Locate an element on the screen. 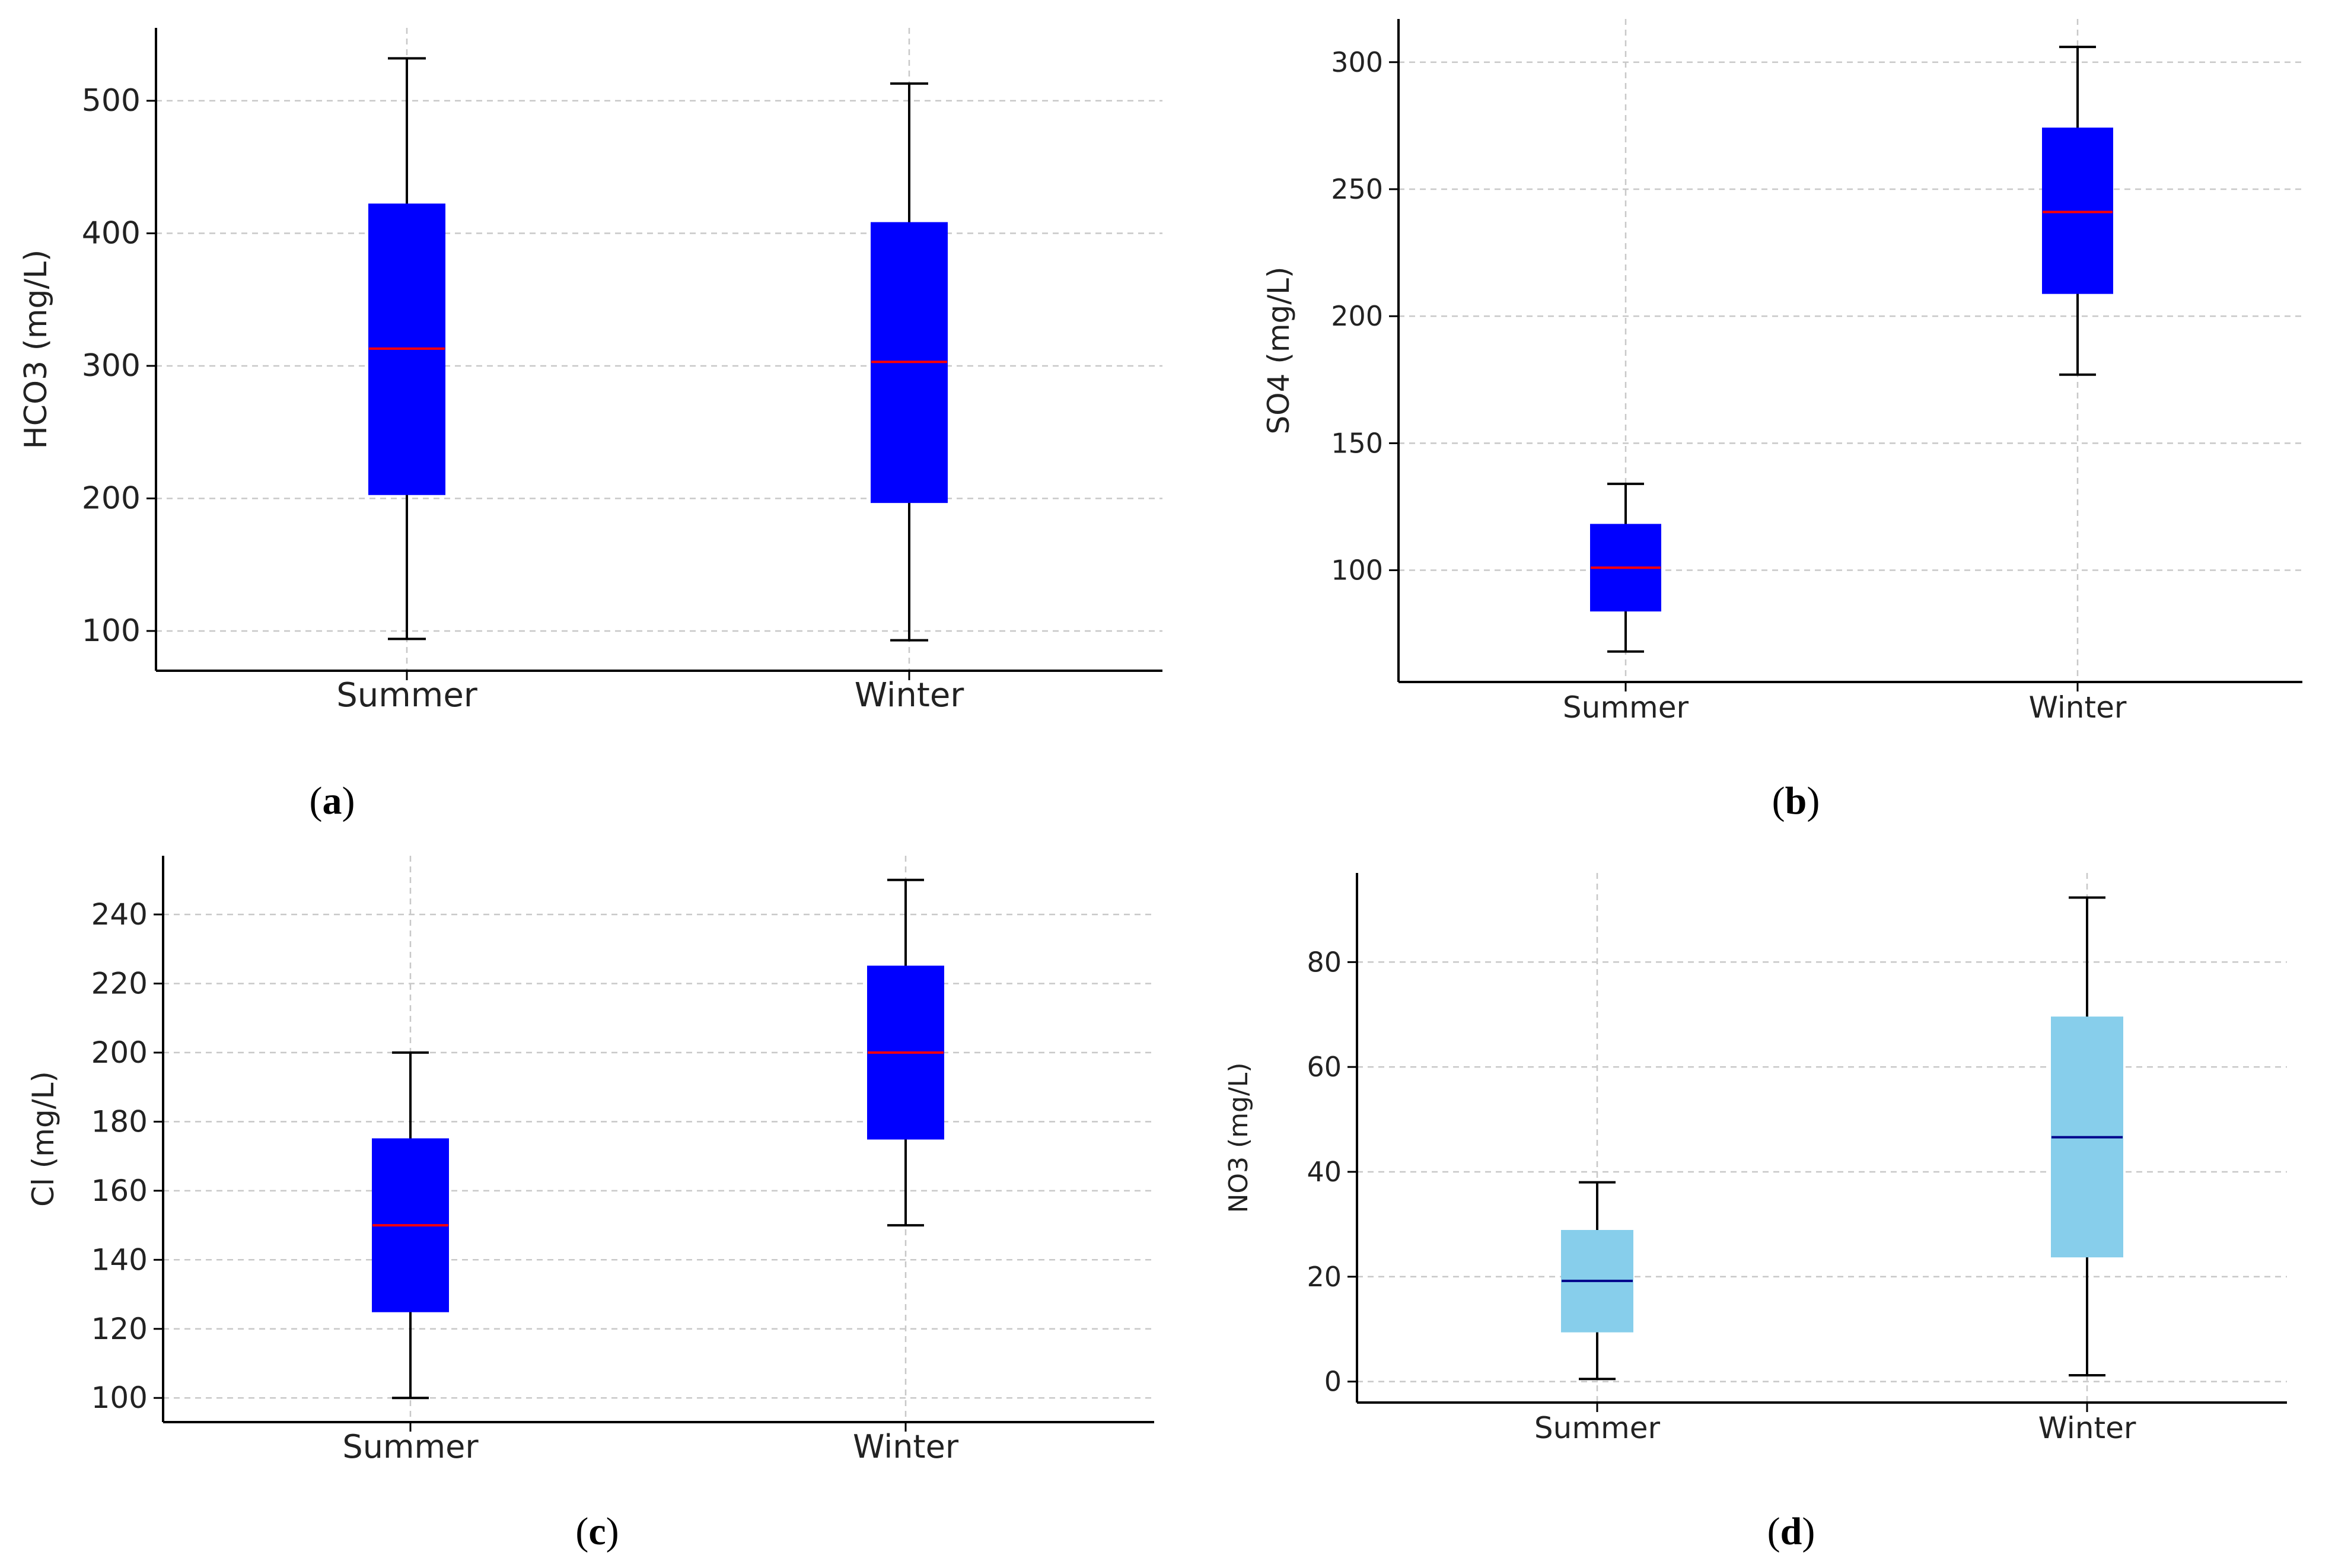 This screenshot has height=1568, width=2351. panel-caption: (c) is located at coordinates (597, 1532).